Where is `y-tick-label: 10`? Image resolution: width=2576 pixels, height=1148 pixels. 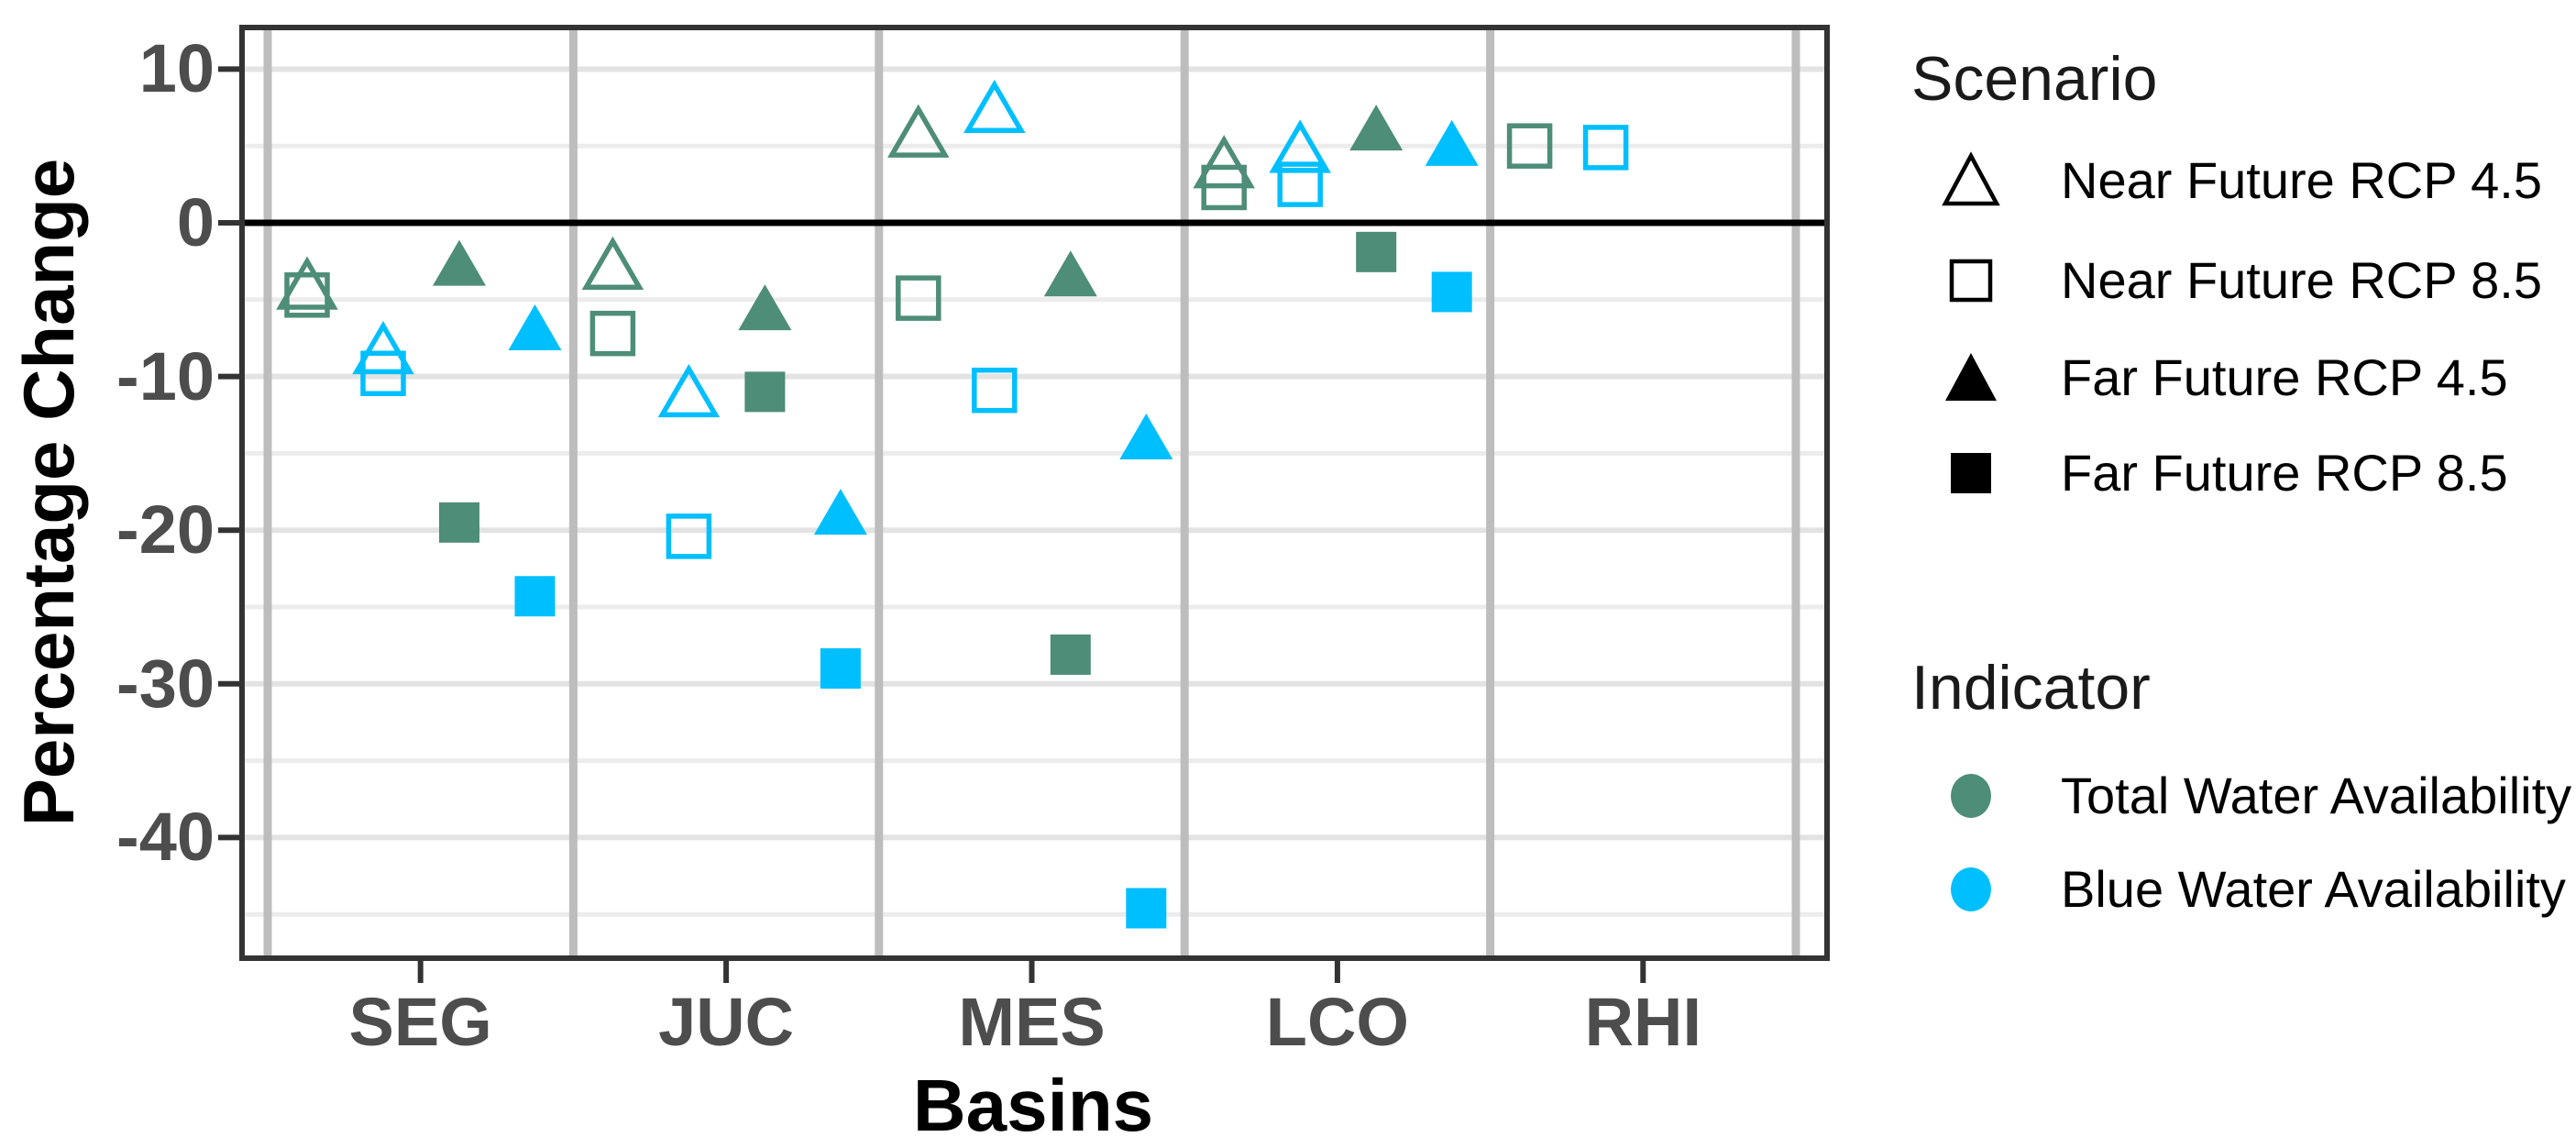 y-tick-label: 10 is located at coordinates (176, 68).